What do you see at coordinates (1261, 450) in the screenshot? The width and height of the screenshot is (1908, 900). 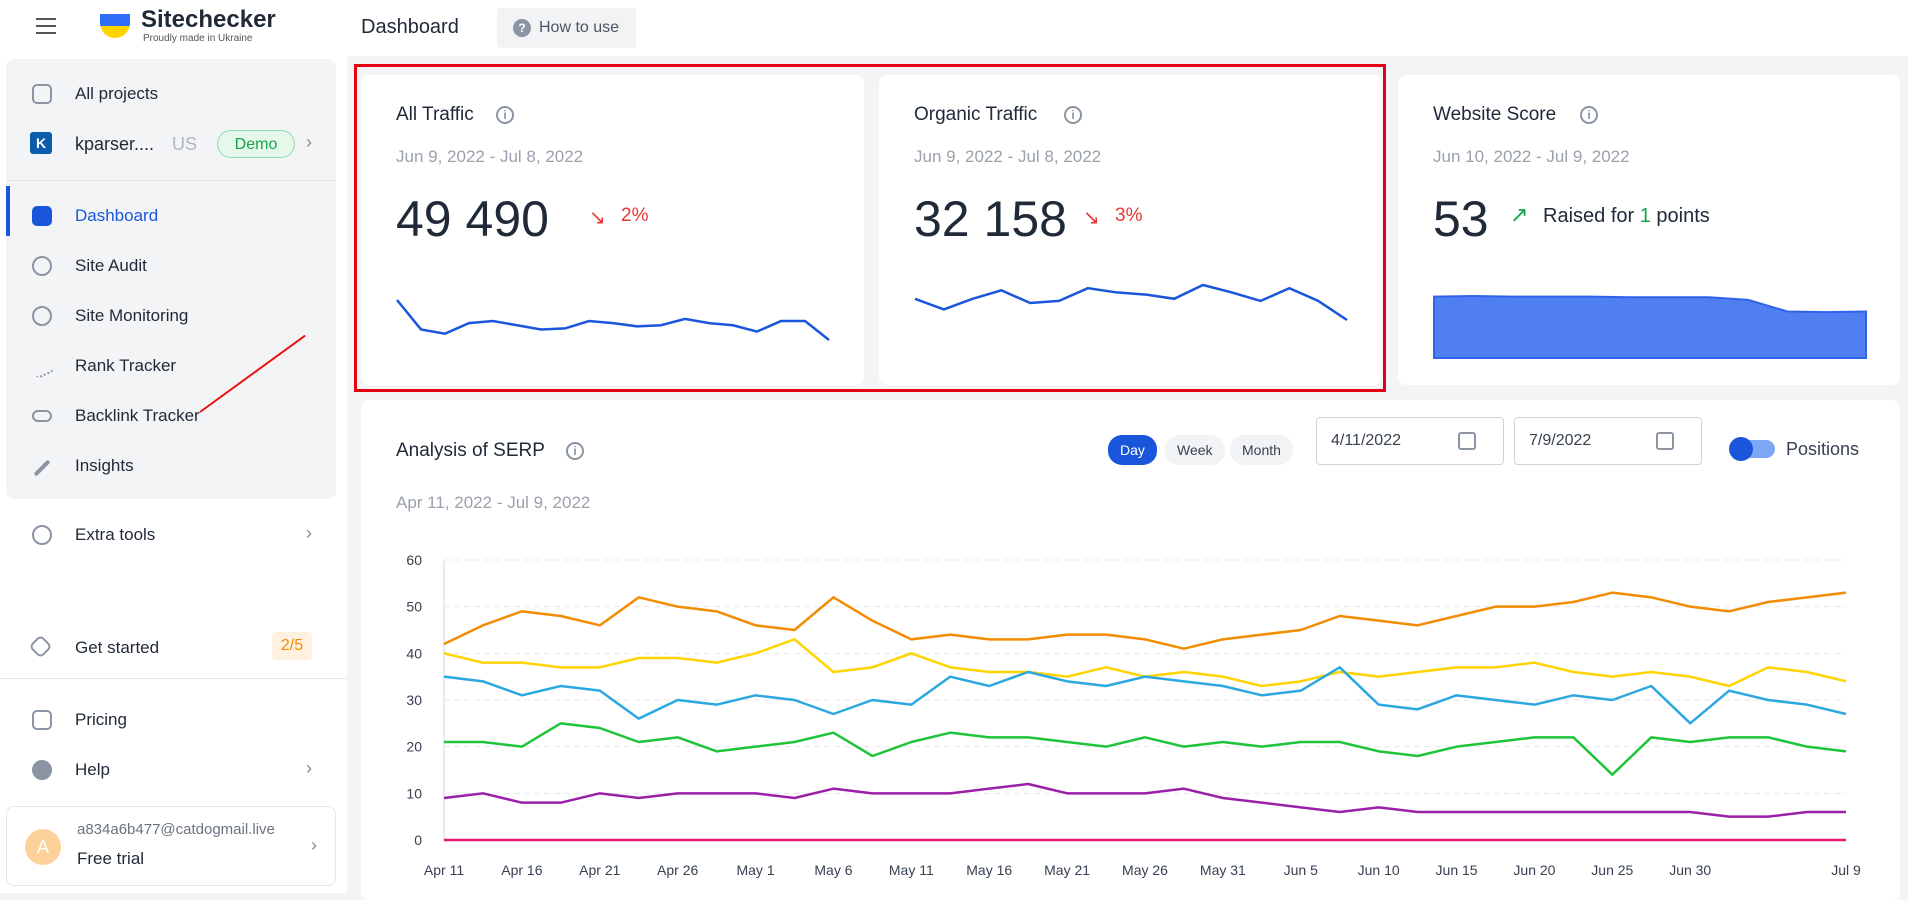 I see `period-button: Month` at bounding box center [1261, 450].